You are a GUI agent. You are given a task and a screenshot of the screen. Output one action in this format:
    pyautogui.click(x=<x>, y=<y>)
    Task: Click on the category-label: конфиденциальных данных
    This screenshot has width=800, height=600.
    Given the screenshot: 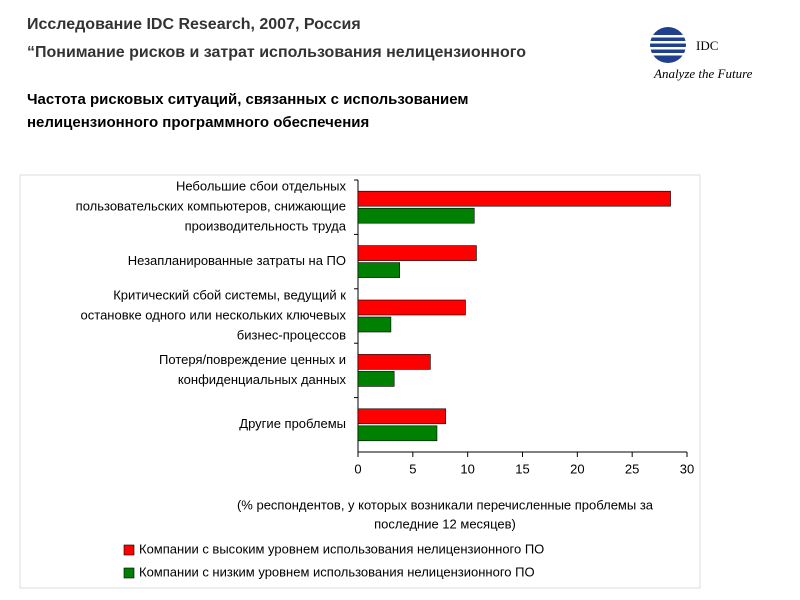 What is the action you would take?
    pyautogui.click(x=262, y=379)
    